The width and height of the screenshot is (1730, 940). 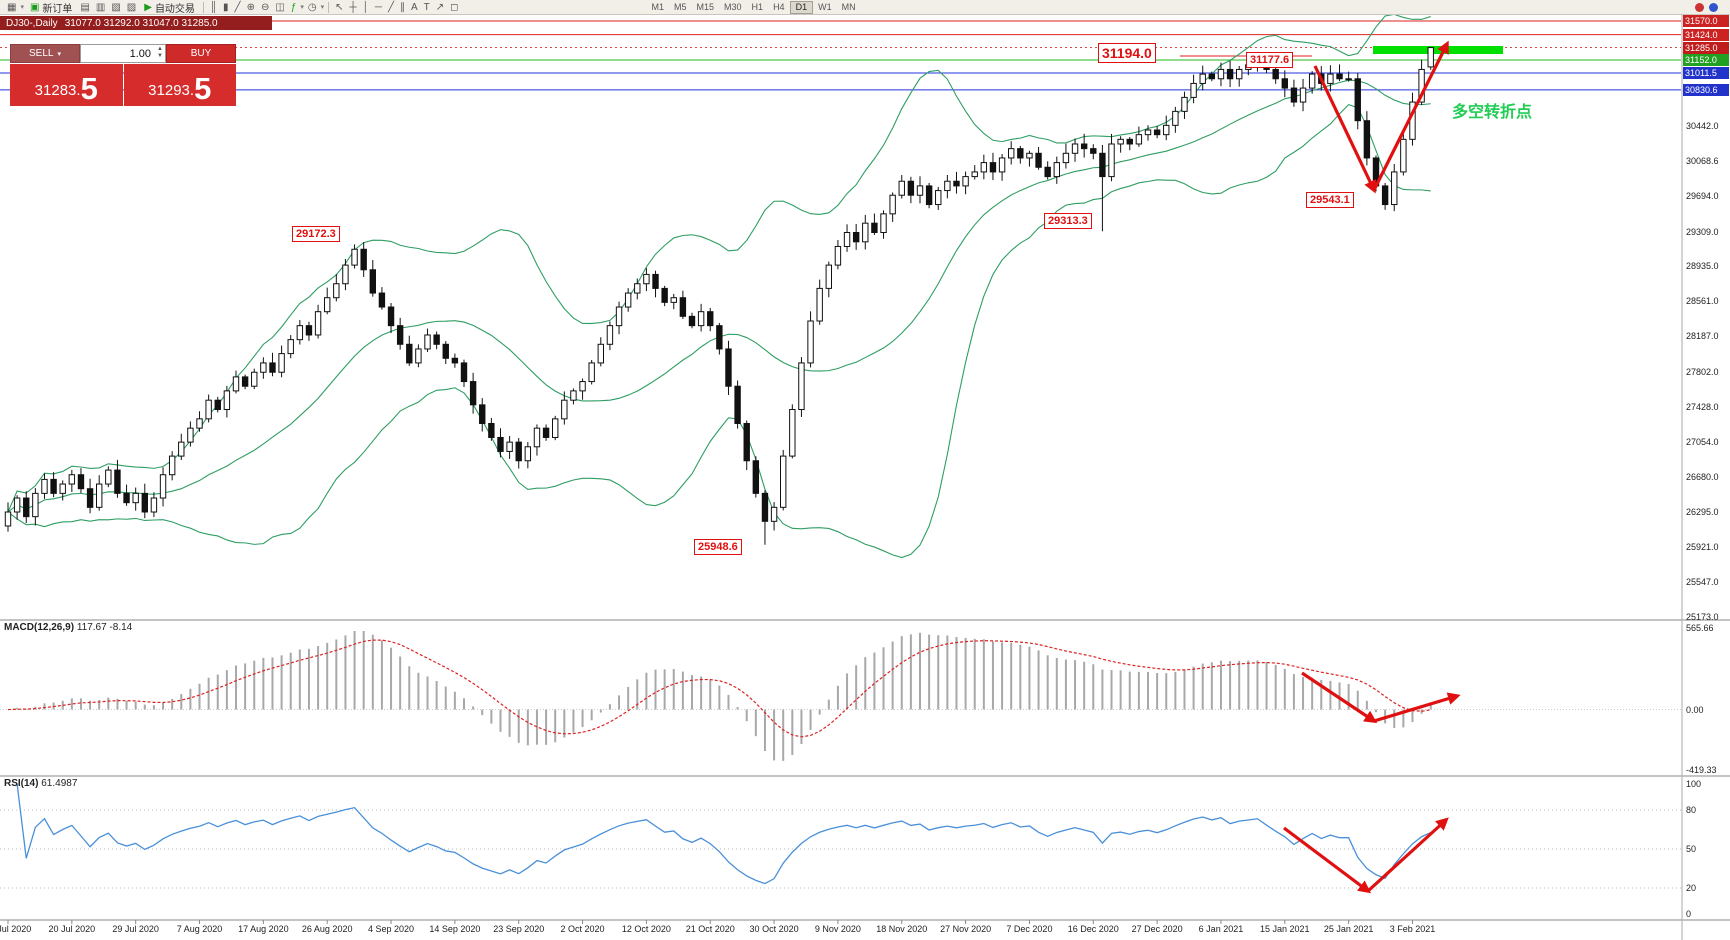 I want to click on timeframe-group: M1 M5 M15 M30 H1 H4 D1 W1 MN, so click(x=753, y=7).